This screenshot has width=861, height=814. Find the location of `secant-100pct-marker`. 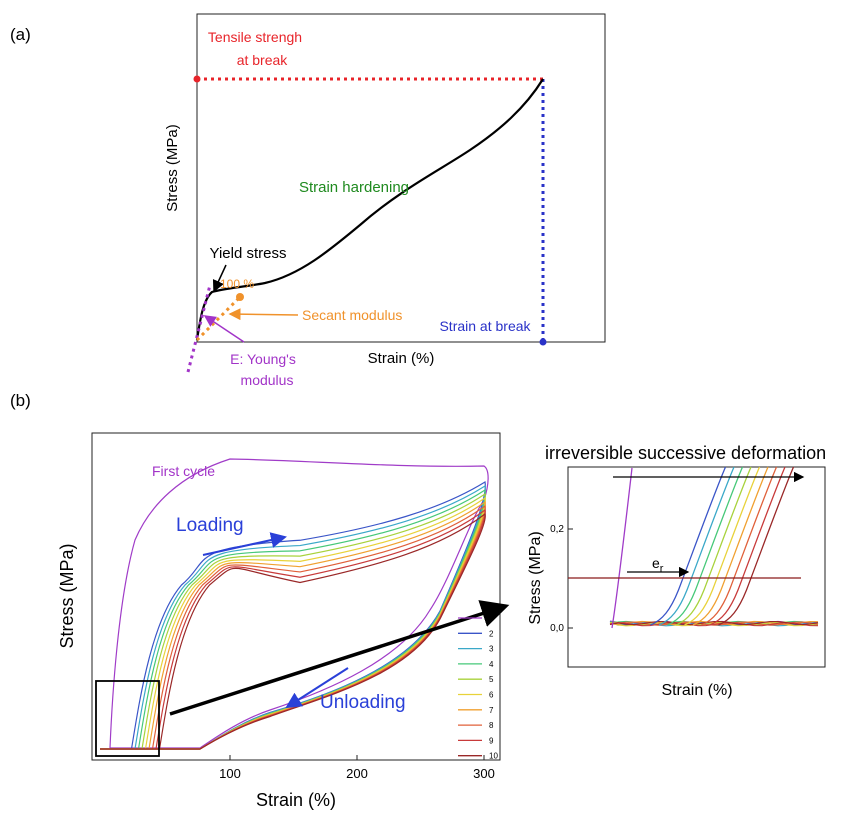

secant-100pct-marker is located at coordinates (240, 297).